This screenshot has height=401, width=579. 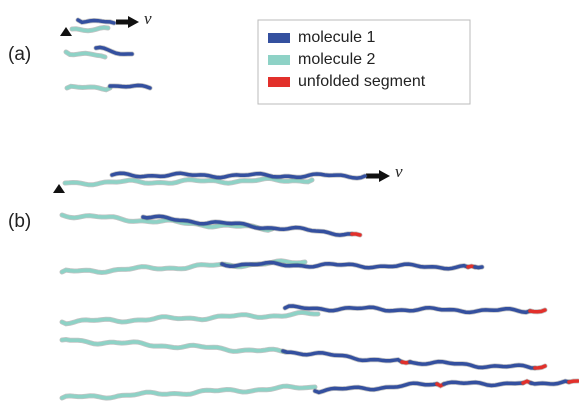 I want to click on panel-label: (b), so click(x=19, y=221).